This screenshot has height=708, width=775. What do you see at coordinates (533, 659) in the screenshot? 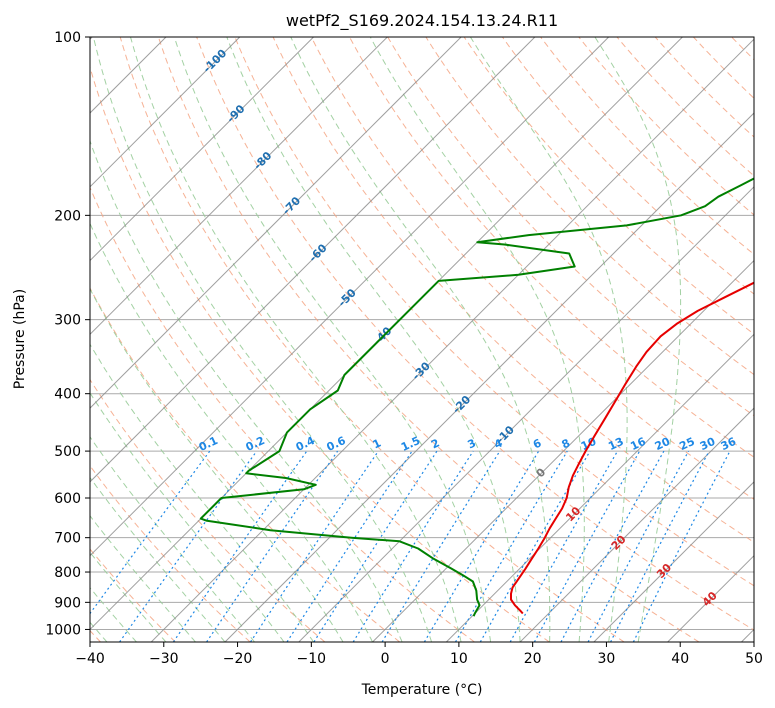
I see `x-tick-label: 20` at bounding box center [533, 659].